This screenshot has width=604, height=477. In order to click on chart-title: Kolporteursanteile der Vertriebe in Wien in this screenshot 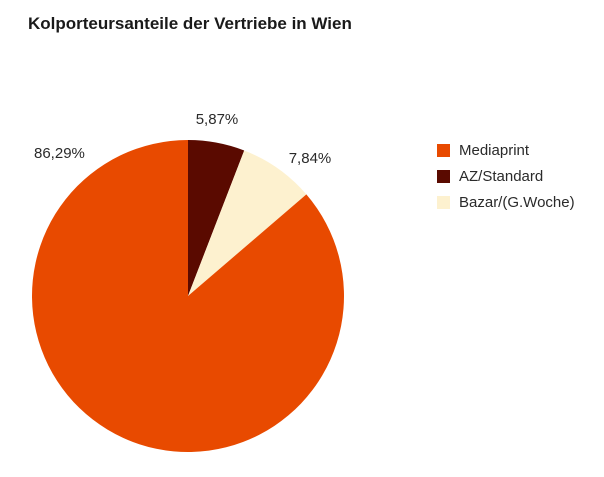, I will do `click(190, 23)`.